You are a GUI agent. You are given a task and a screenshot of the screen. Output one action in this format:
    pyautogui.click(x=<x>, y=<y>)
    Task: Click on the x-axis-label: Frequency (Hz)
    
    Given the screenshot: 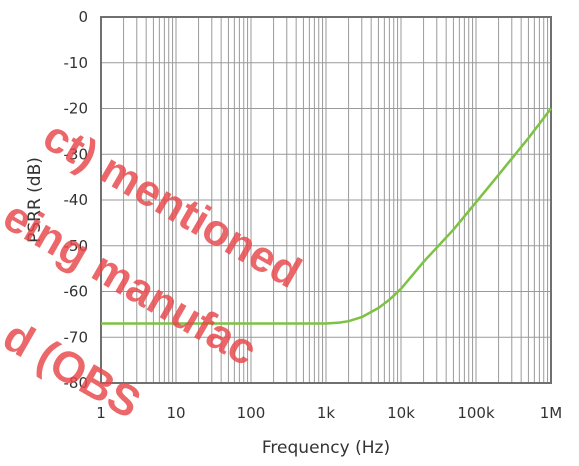 What is the action you would take?
    pyautogui.click(x=326, y=448)
    